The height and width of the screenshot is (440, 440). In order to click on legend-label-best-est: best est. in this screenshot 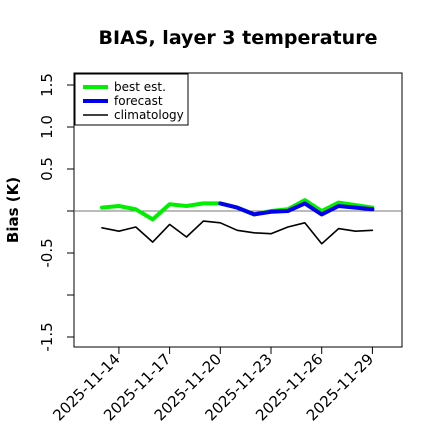, I will do `click(140, 87)`.